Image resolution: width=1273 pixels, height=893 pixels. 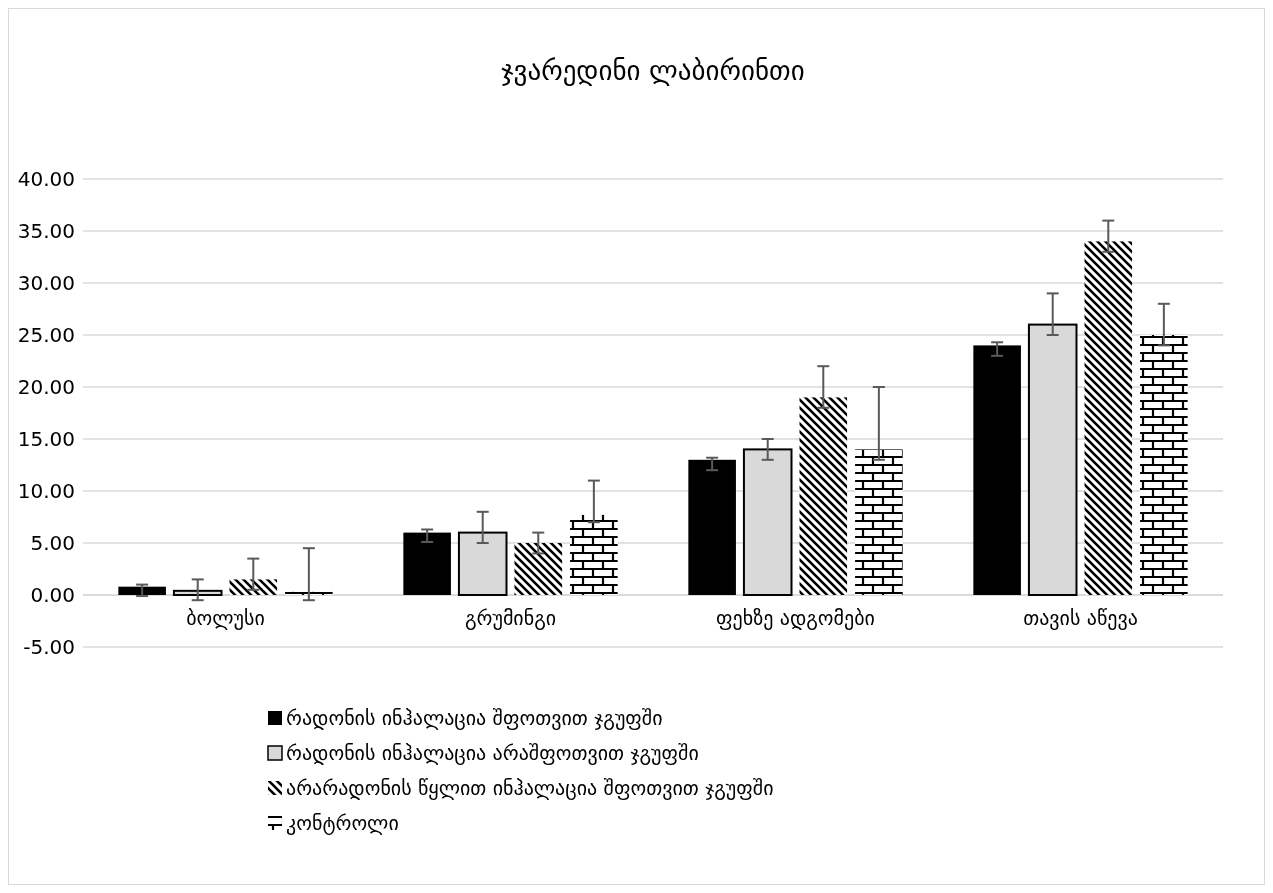 What do you see at coordinates (492, 753) in the screenshot?
I see `legend-label: რადონის ინჰალაცია არაშფოთვით ჯგუფში` at bounding box center [492, 753].